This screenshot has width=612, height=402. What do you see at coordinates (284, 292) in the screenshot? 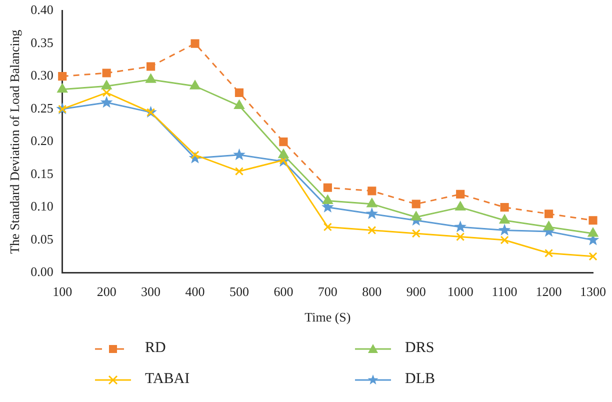
I see `x-tick-label: 600` at bounding box center [284, 292].